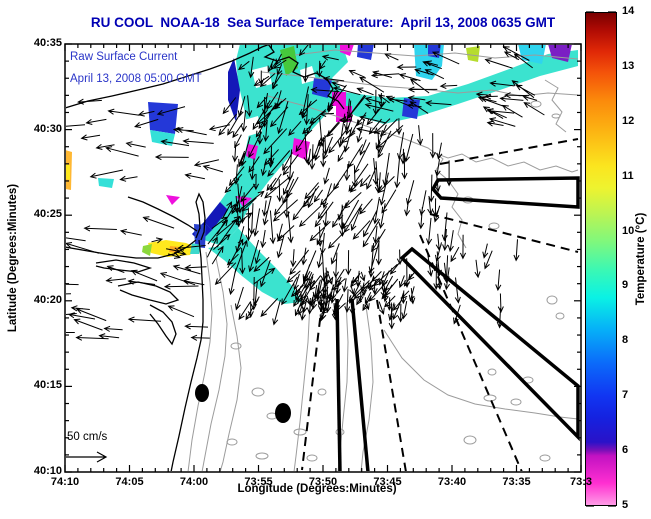  Describe the element at coordinates (258, 482) in the screenshot. I see `x-tick-label: 73:55` at that location.